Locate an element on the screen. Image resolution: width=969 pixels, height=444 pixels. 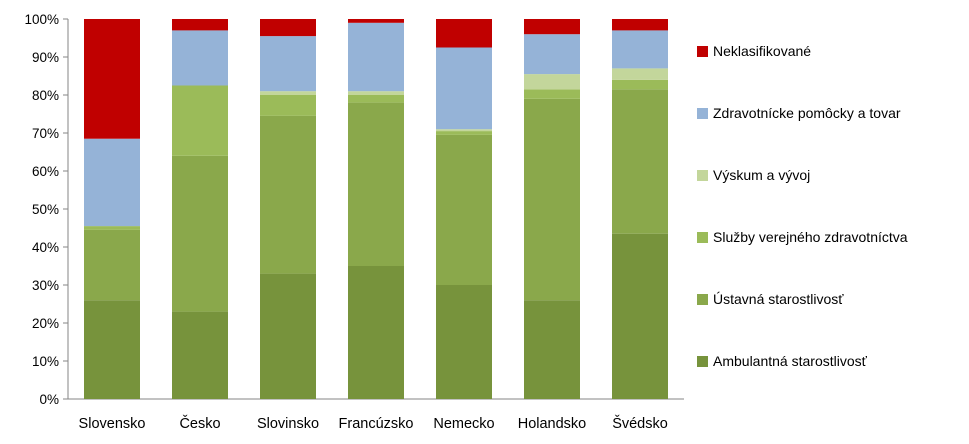
y-tick-label: 80% is located at coordinates (45, 95).